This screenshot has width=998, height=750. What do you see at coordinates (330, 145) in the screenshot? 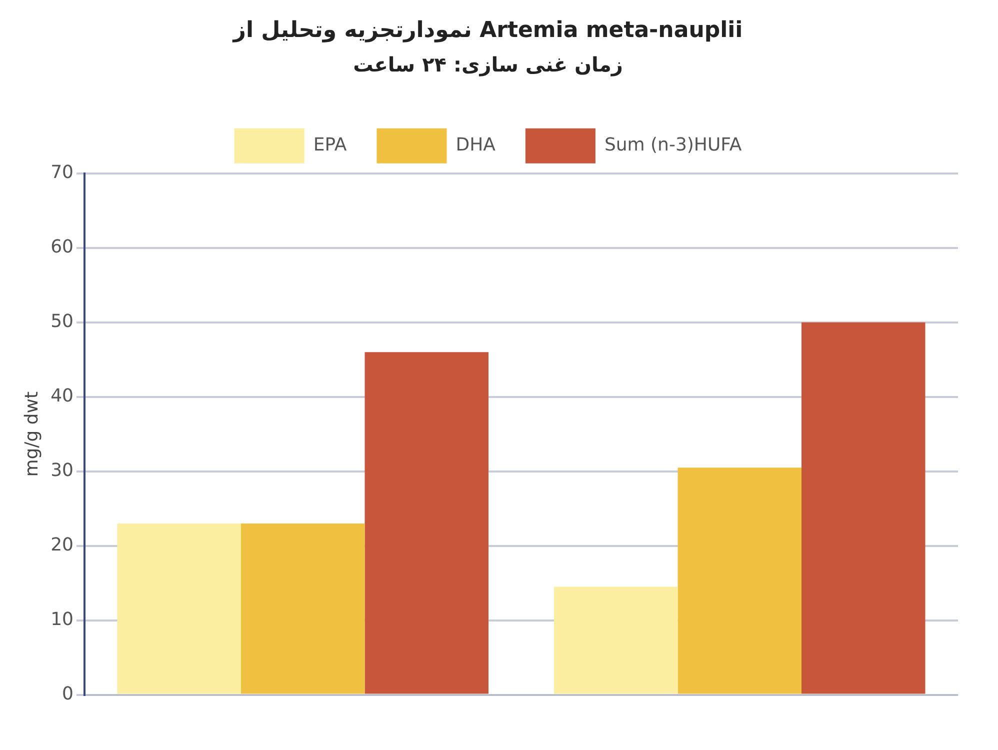
I see `legend-label: EPA` at bounding box center [330, 145].